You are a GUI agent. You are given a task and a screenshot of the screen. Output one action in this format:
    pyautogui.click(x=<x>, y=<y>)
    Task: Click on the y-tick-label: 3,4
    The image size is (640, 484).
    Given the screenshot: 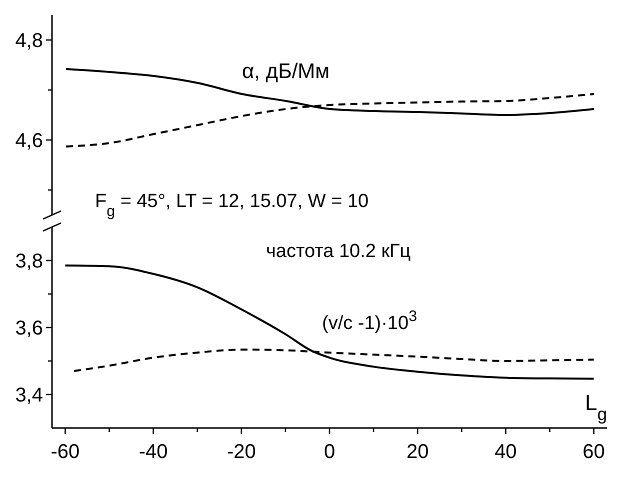 What is the action you would take?
    pyautogui.click(x=29, y=395)
    